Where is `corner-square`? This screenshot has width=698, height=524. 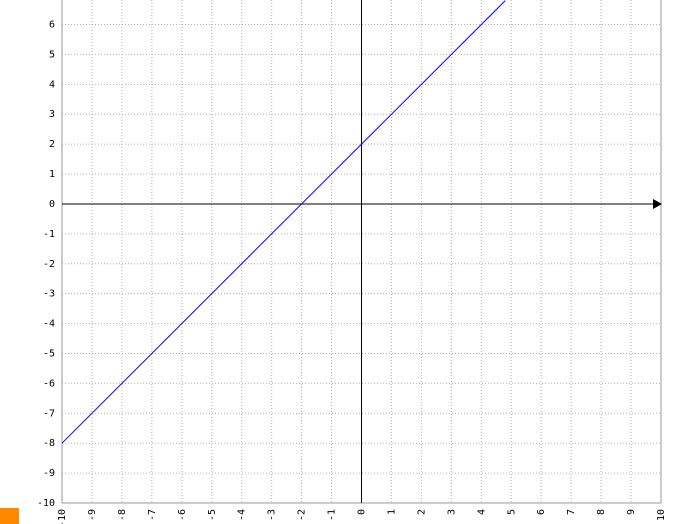 corner-square is located at coordinates (9, 516).